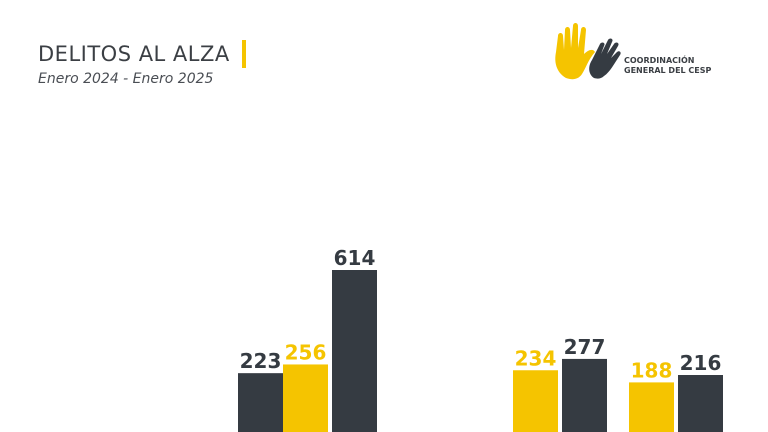 This screenshot has height=432, width=768. What do you see at coordinates (134, 54) in the screenshot?
I see `page-title: DELITOS AL ALZA` at bounding box center [134, 54].